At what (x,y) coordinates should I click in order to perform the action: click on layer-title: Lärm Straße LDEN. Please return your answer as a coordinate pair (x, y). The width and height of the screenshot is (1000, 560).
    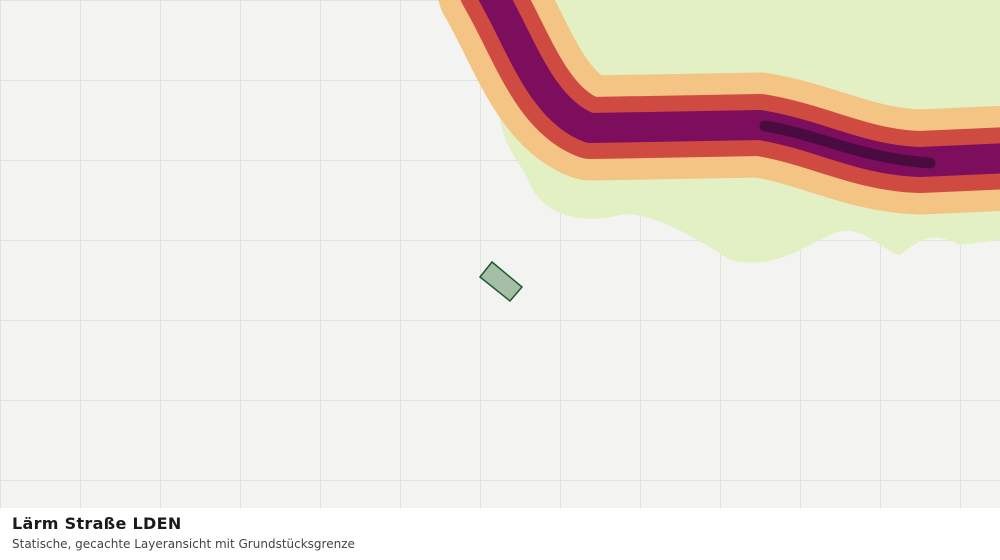
    Looking at the image, I should click on (97, 523).